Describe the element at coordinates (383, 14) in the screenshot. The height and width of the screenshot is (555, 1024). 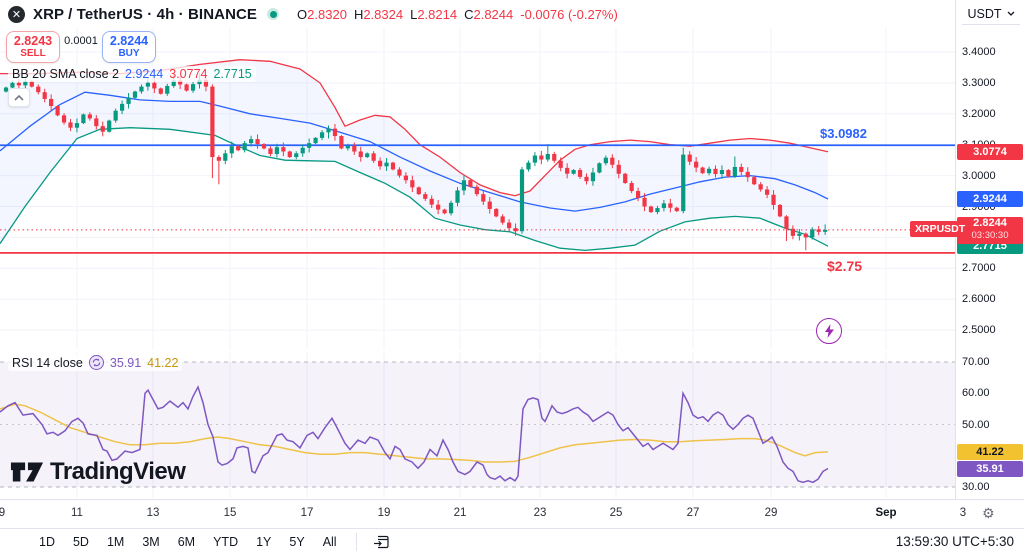
I see `high-value: 2.8324` at that location.